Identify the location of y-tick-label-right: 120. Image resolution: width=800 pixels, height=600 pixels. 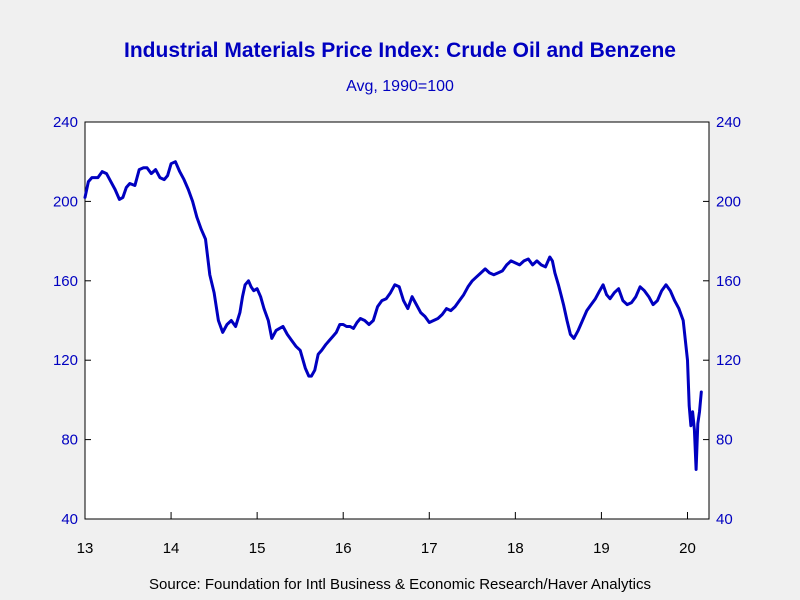
(728, 360).